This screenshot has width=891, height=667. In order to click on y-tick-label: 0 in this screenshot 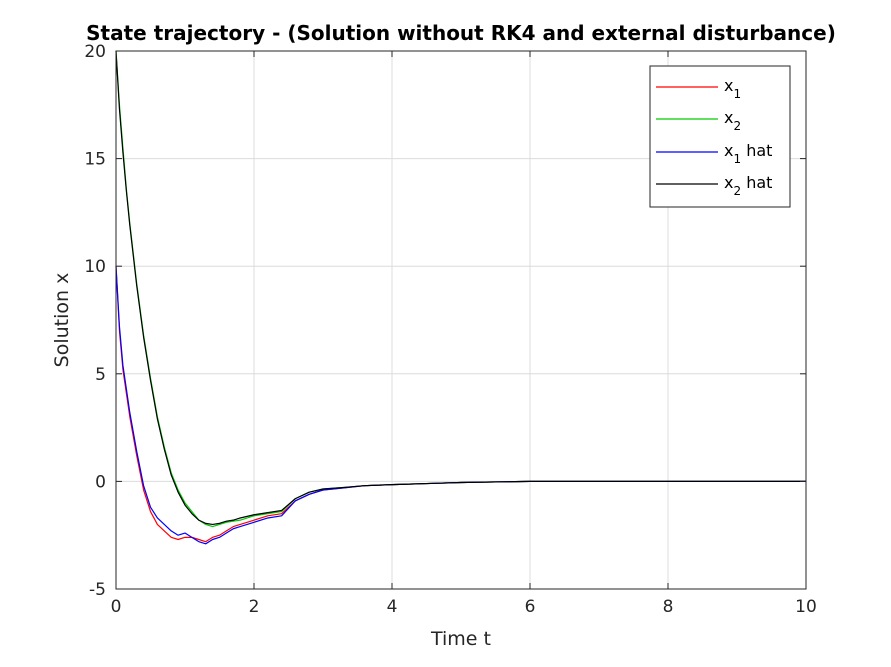, I will do `click(100, 482)`.